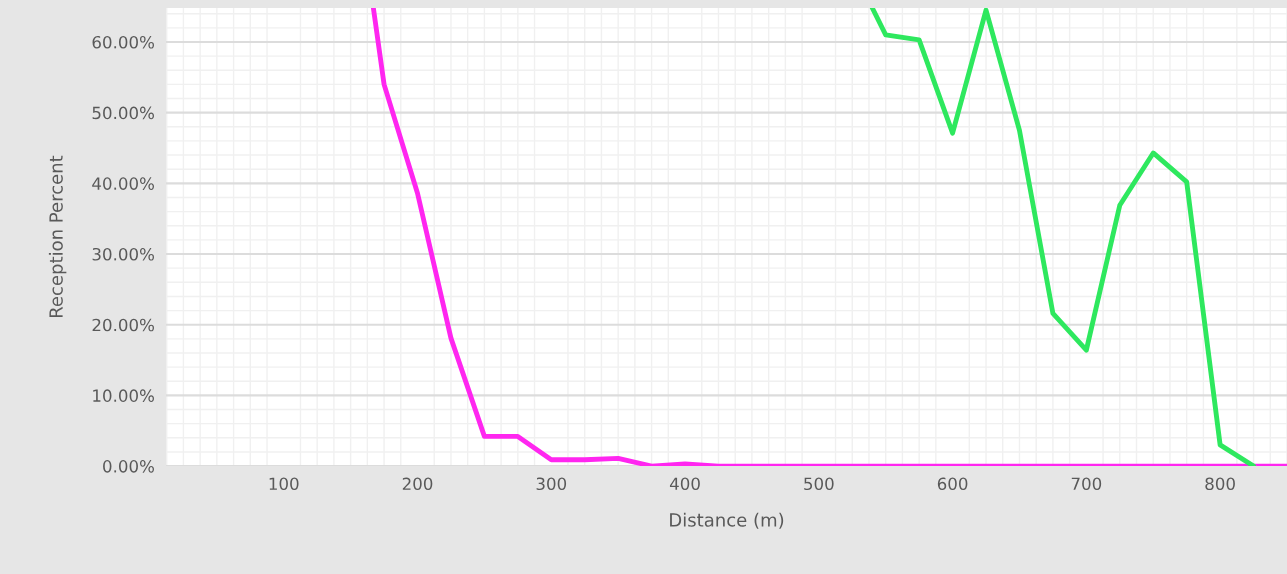 The image size is (1287, 574). What do you see at coordinates (57, 236) in the screenshot?
I see `y-axis-title: Reception Percent` at bounding box center [57, 236].